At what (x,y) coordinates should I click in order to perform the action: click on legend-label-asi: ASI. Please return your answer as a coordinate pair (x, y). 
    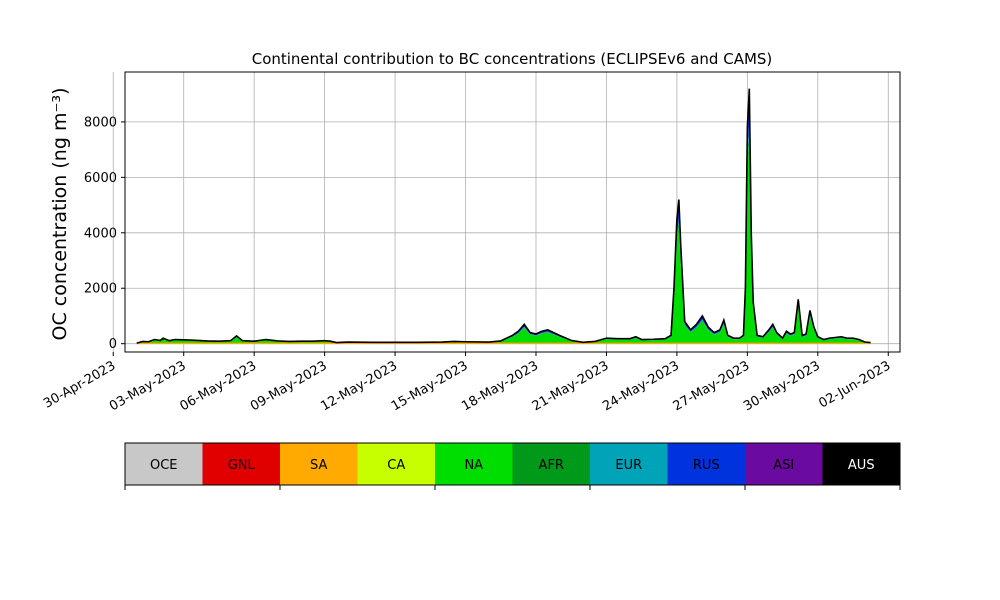
    Looking at the image, I should click on (783, 465).